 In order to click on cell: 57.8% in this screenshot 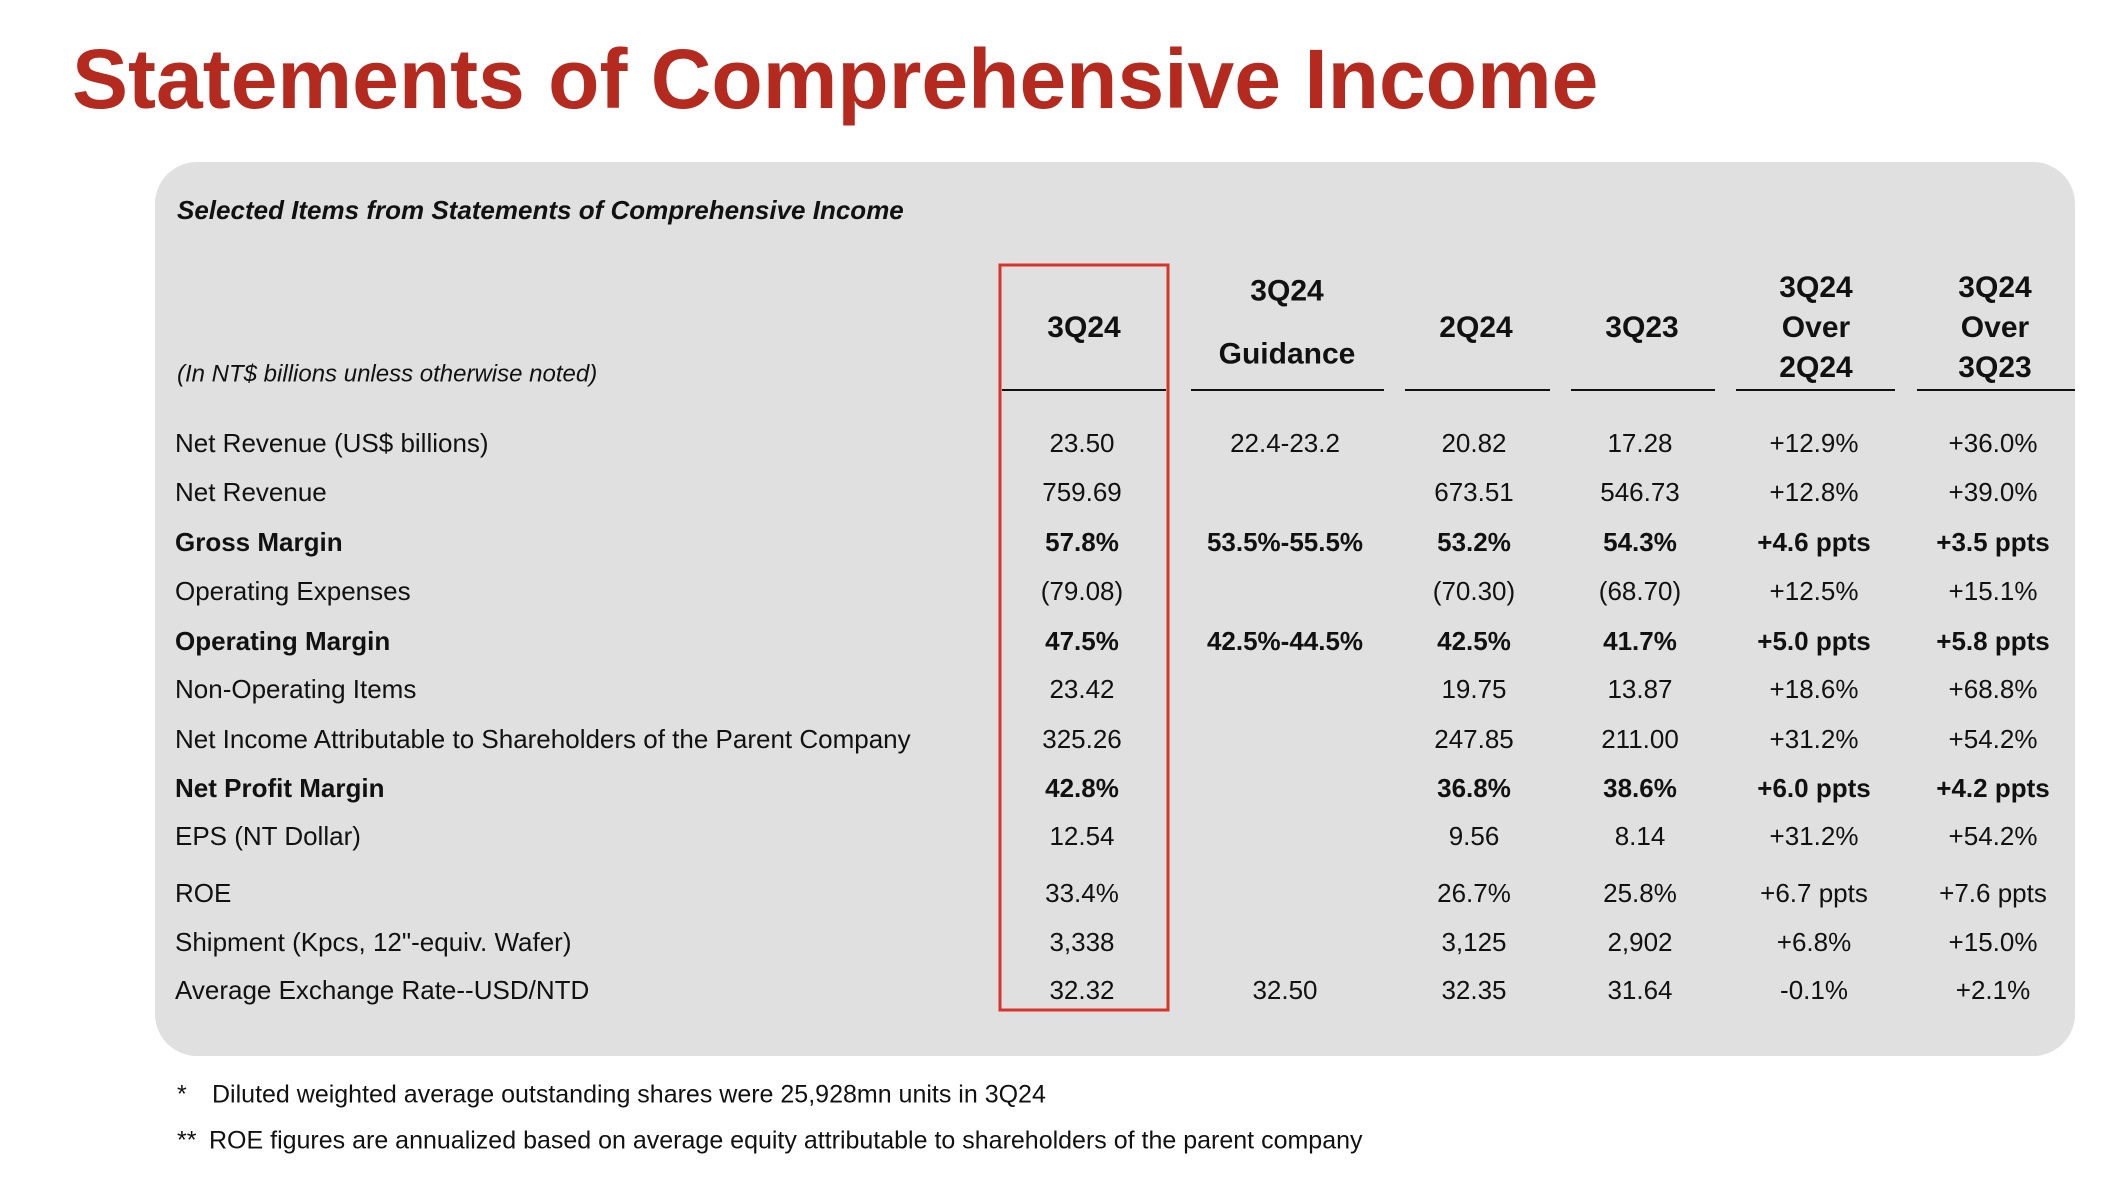, I will do `click(1082, 542)`.